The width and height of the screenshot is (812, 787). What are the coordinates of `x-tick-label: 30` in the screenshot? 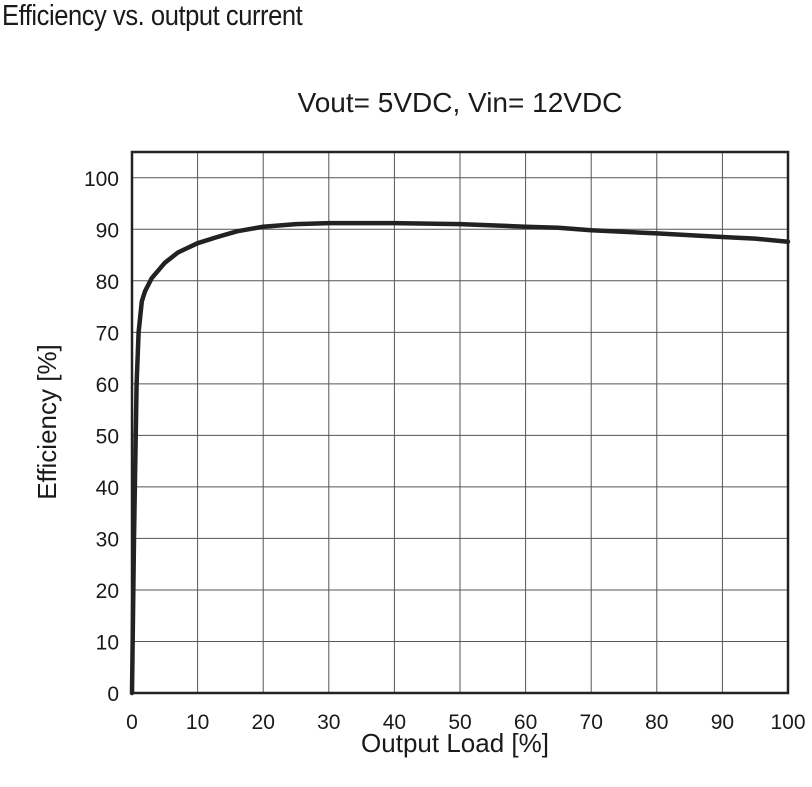 It's located at (328, 722).